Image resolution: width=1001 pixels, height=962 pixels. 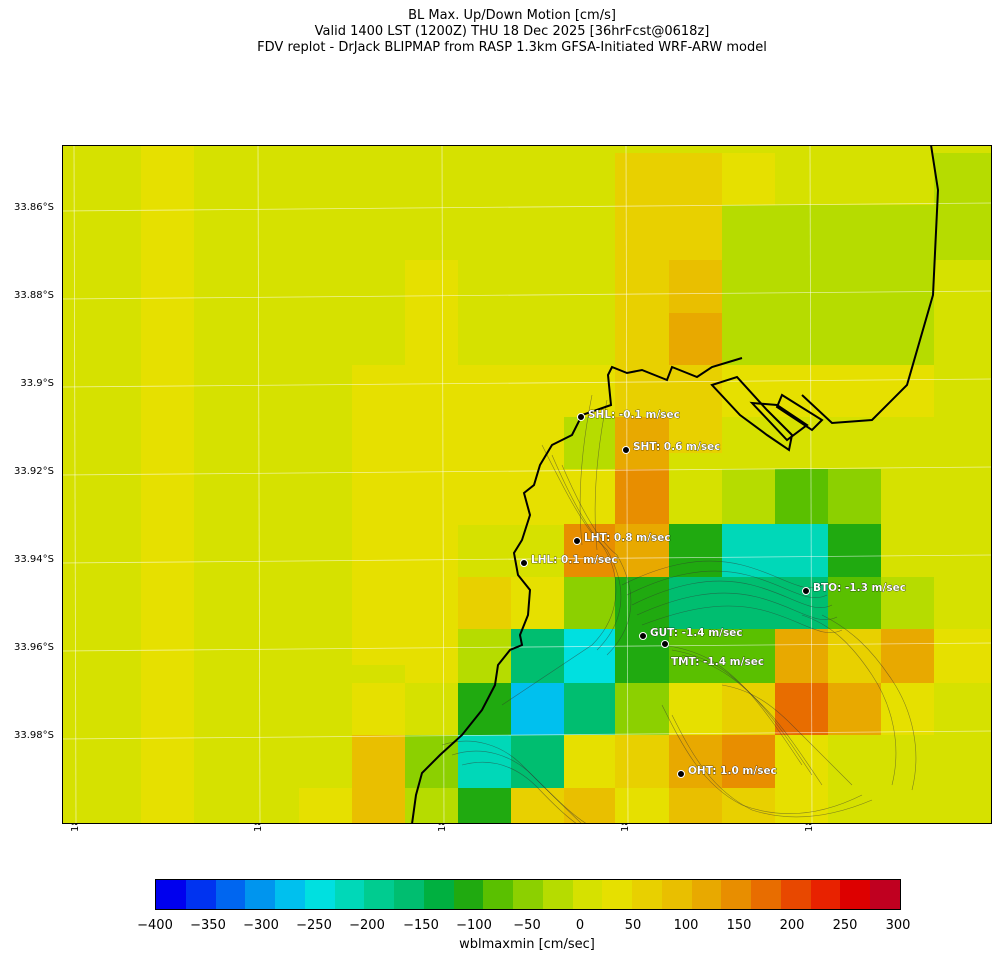 I want to click on station-oht: OHT: 1.0 m/sec, so click(x=727, y=771).